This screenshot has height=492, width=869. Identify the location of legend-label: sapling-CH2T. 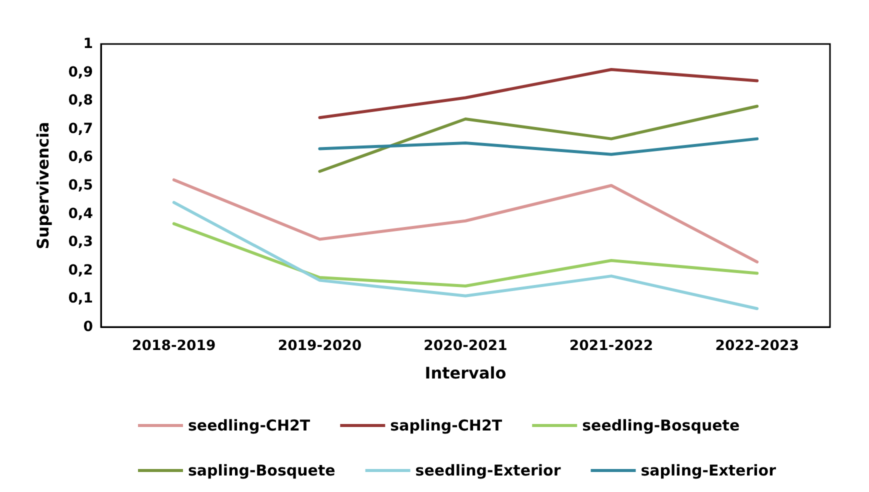
(446, 425).